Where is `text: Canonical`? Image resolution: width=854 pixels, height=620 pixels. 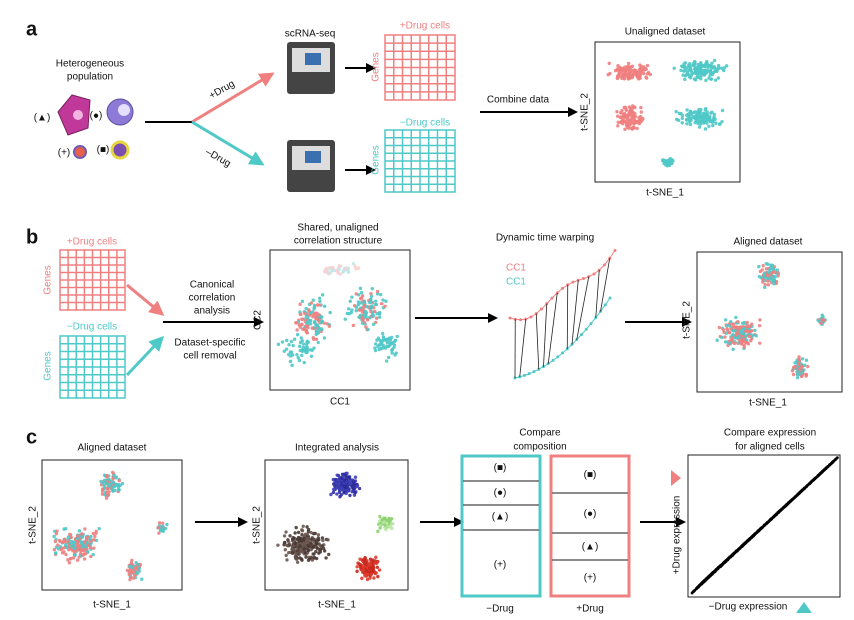
text: Canonical is located at coordinates (212, 285).